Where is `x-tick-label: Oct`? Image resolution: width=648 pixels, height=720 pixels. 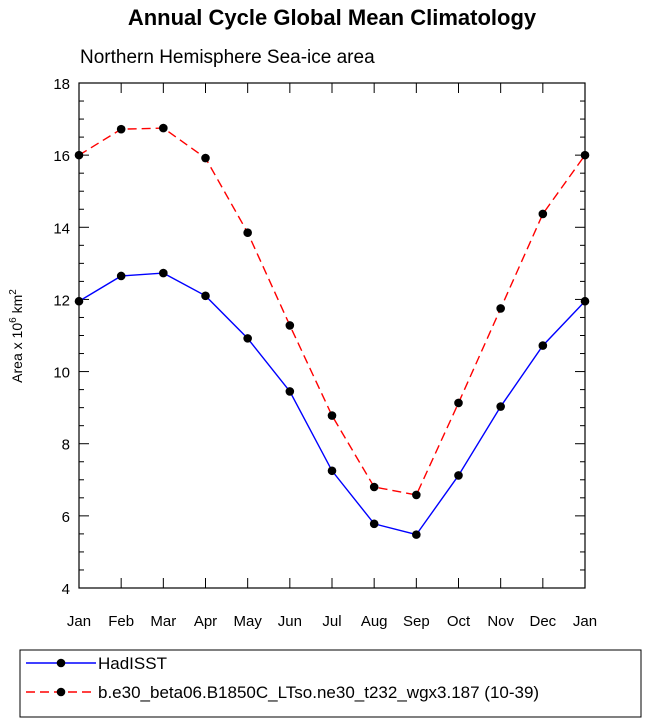
x-tick-label: Oct is located at coordinates (459, 621).